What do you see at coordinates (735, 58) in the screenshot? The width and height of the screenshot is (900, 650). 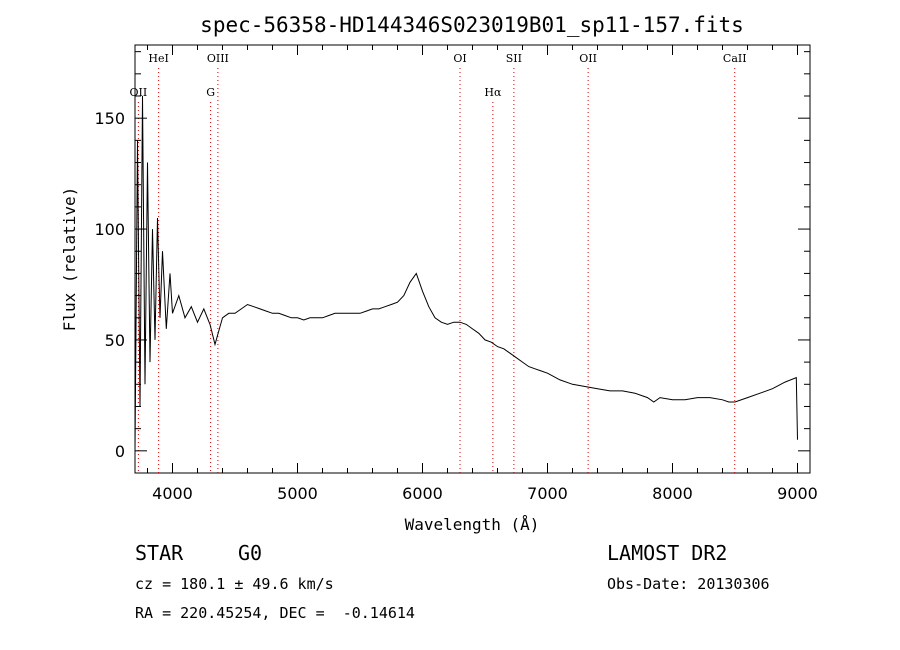 I see `marker-label: CaII` at bounding box center [735, 58].